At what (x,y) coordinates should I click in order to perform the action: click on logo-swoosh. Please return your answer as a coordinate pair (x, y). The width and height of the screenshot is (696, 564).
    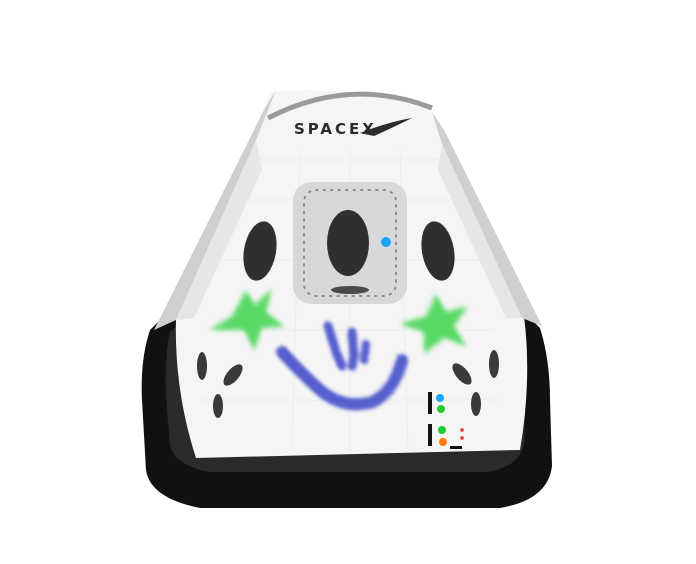
    Looking at the image, I should click on (386, 127).